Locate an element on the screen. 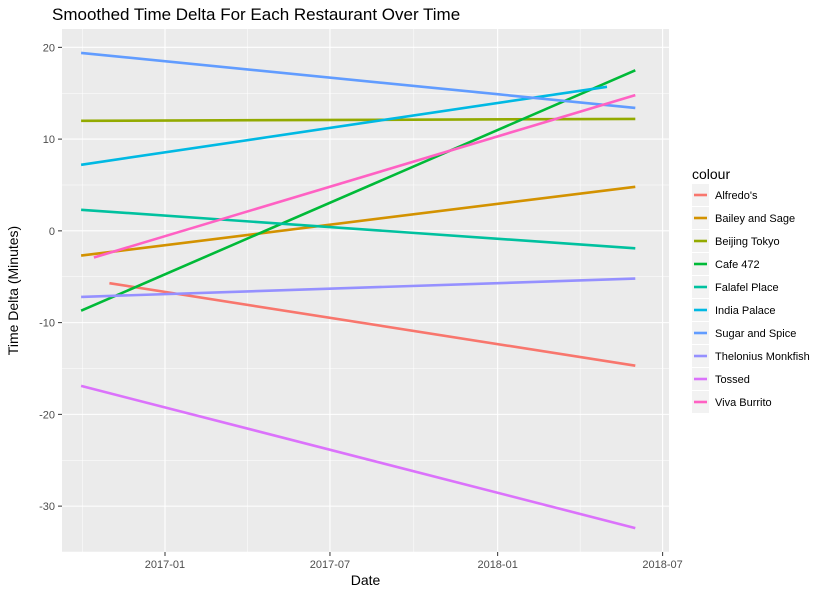  series-line-alfredo-s is located at coordinates (372, 324).